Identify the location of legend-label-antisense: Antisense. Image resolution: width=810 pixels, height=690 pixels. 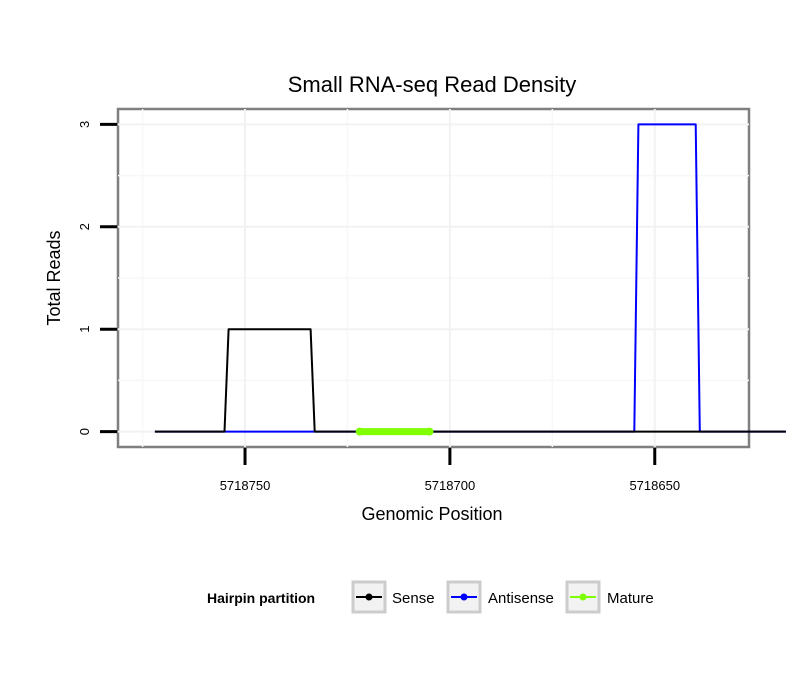
(521, 598).